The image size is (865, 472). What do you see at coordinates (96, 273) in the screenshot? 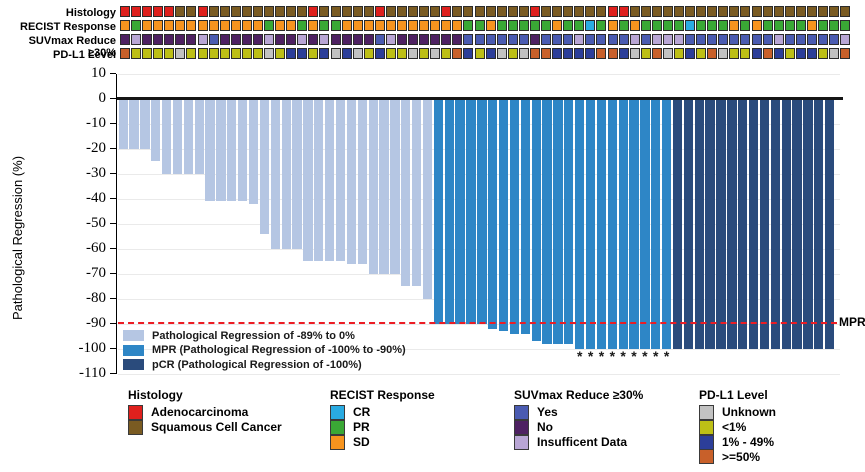
I see `tick-label: -70` at bounding box center [96, 273].